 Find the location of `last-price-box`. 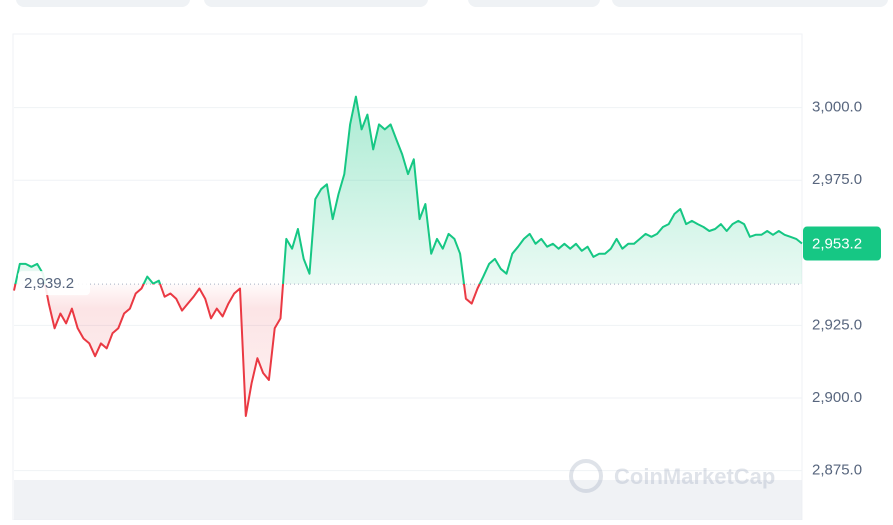

last-price-box is located at coordinates (842, 243).